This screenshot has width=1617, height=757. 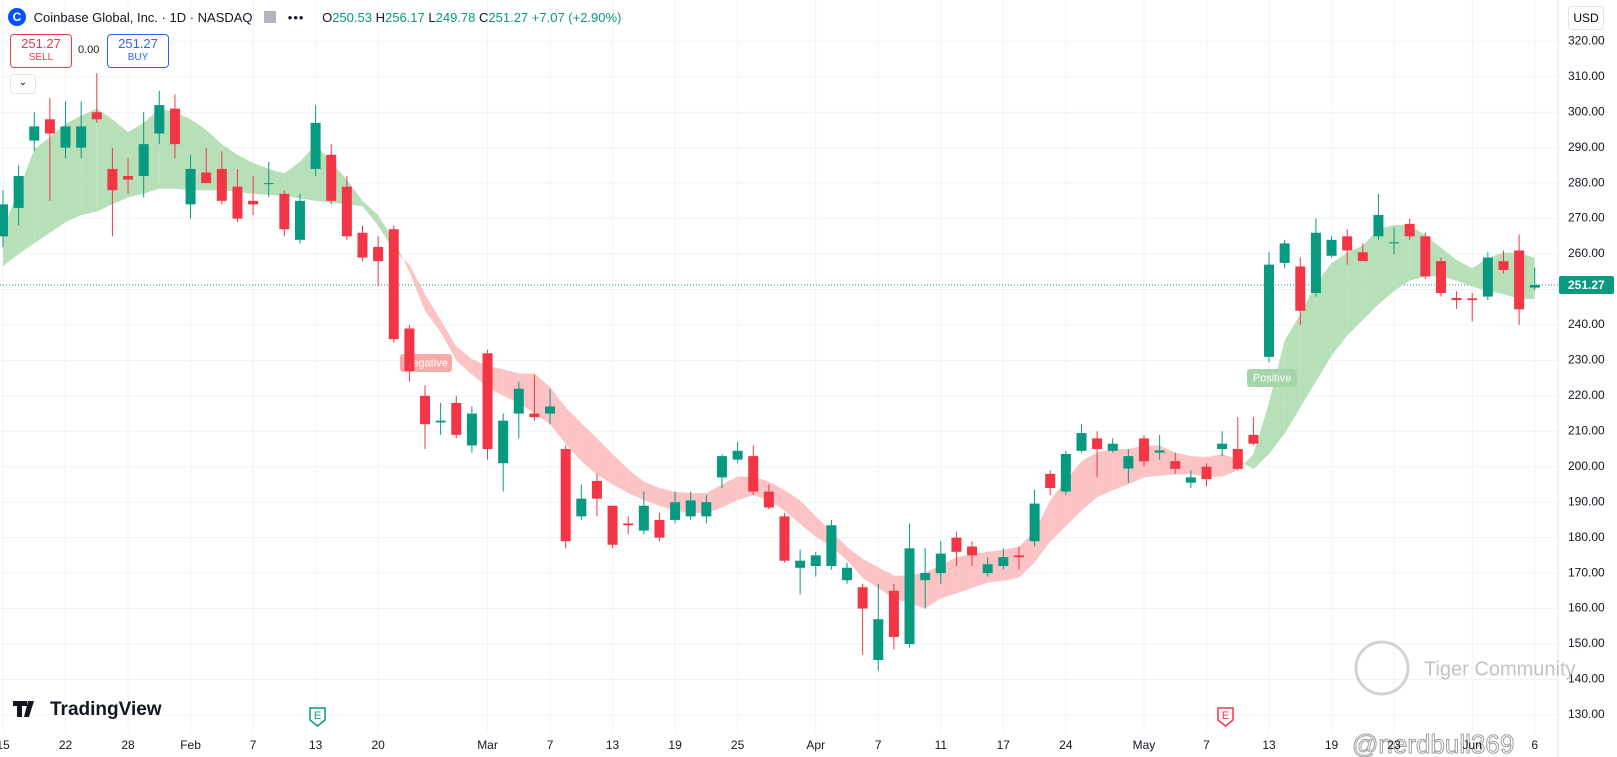 I want to click on x-tick-label: 20, so click(x=378, y=745).